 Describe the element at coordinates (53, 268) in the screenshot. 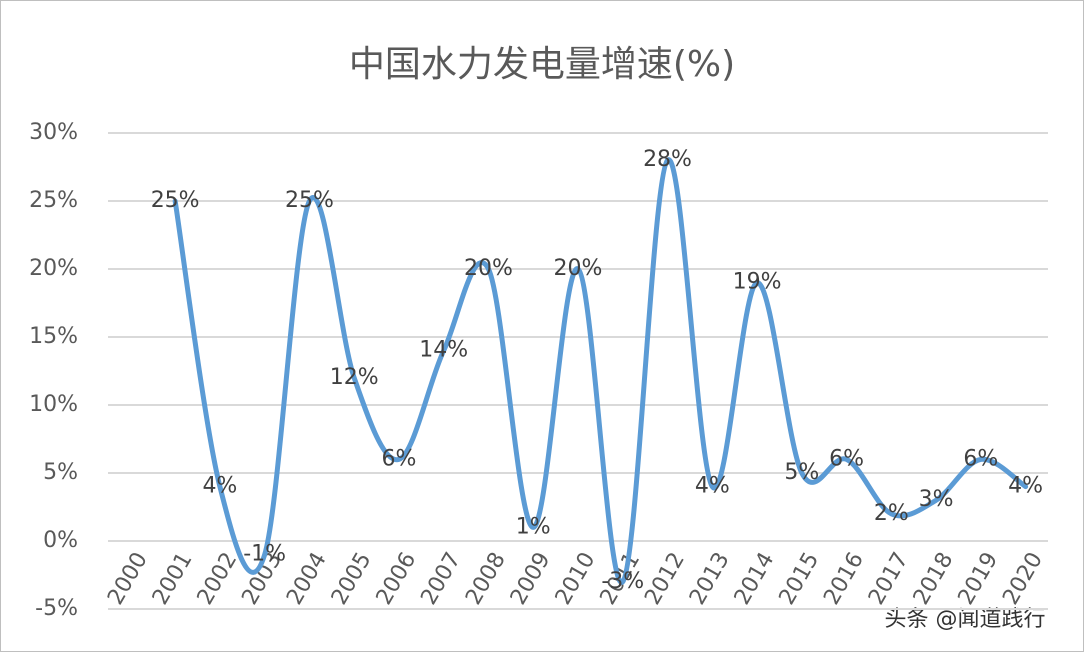

I see `y-tick-label: 20%` at that location.